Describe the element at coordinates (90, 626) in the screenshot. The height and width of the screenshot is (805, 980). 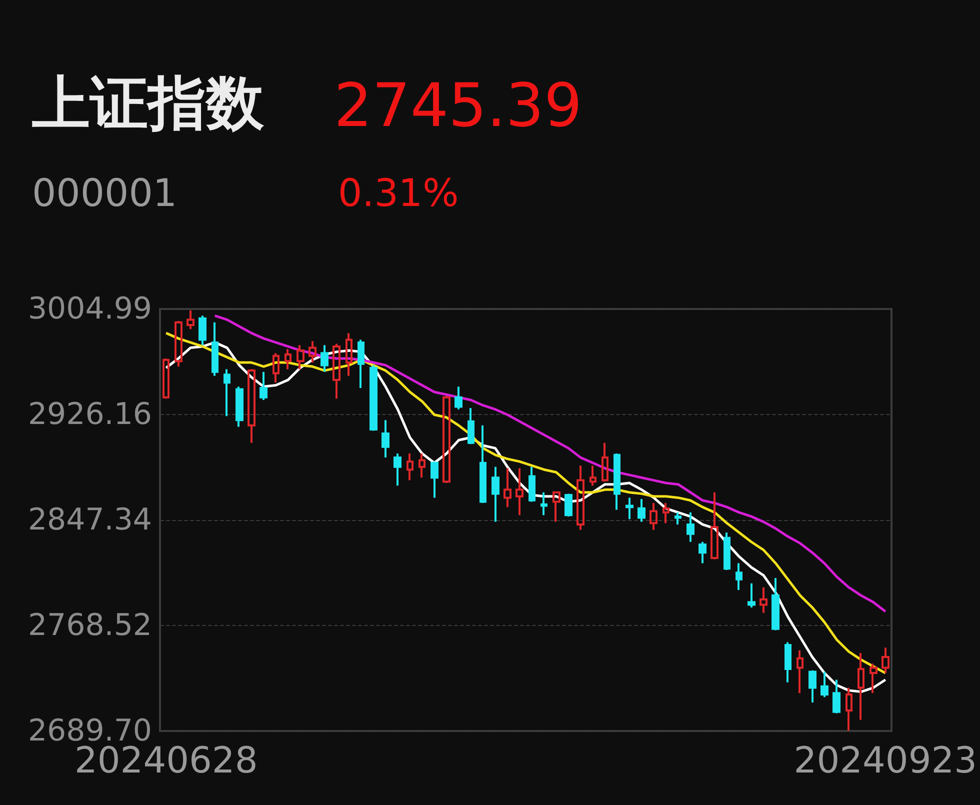
I see `y-tick-label: 2768.52` at that location.